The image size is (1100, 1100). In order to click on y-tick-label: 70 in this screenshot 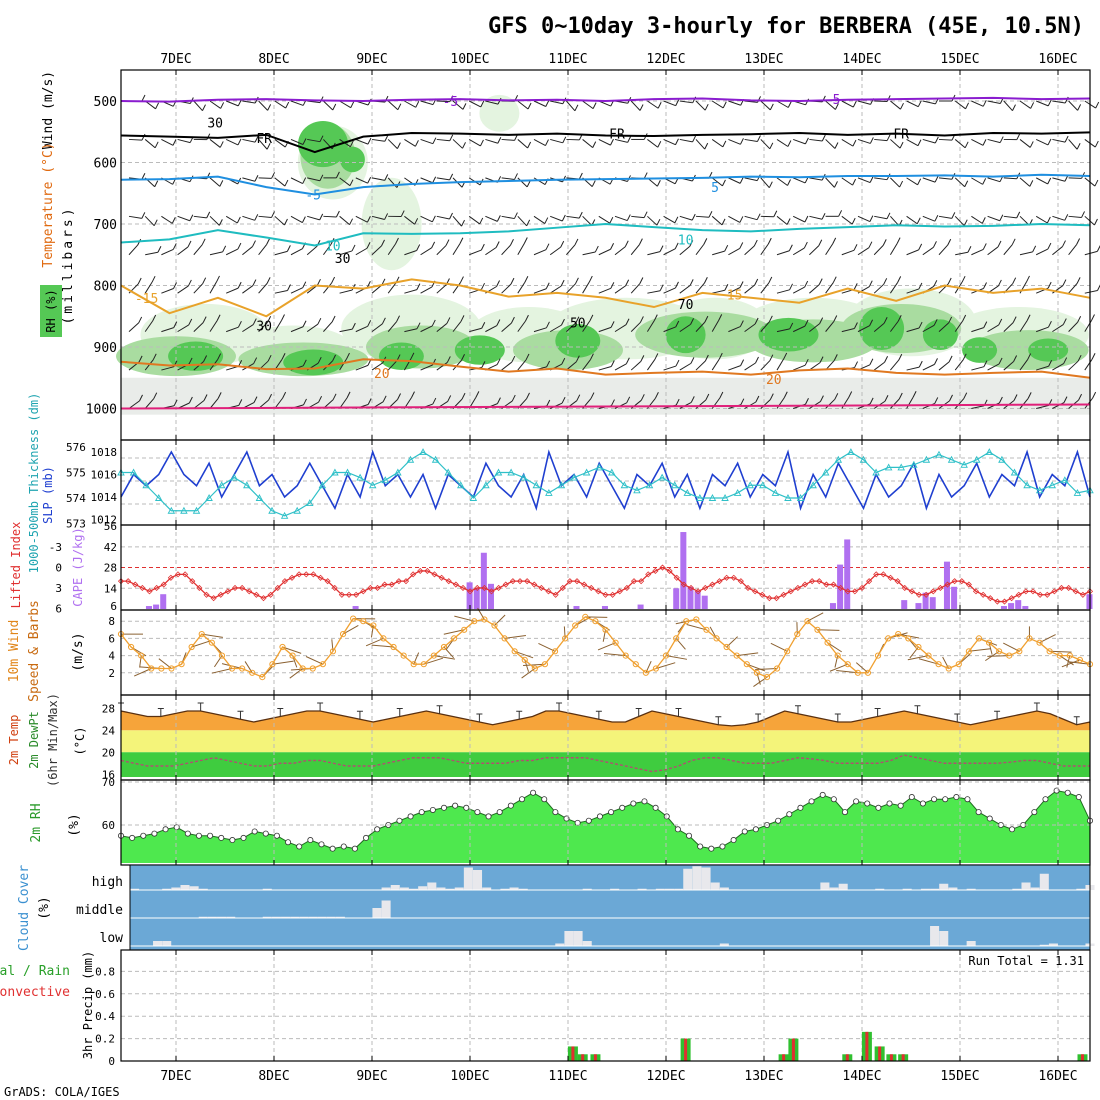, I will do `click(108, 782)`.